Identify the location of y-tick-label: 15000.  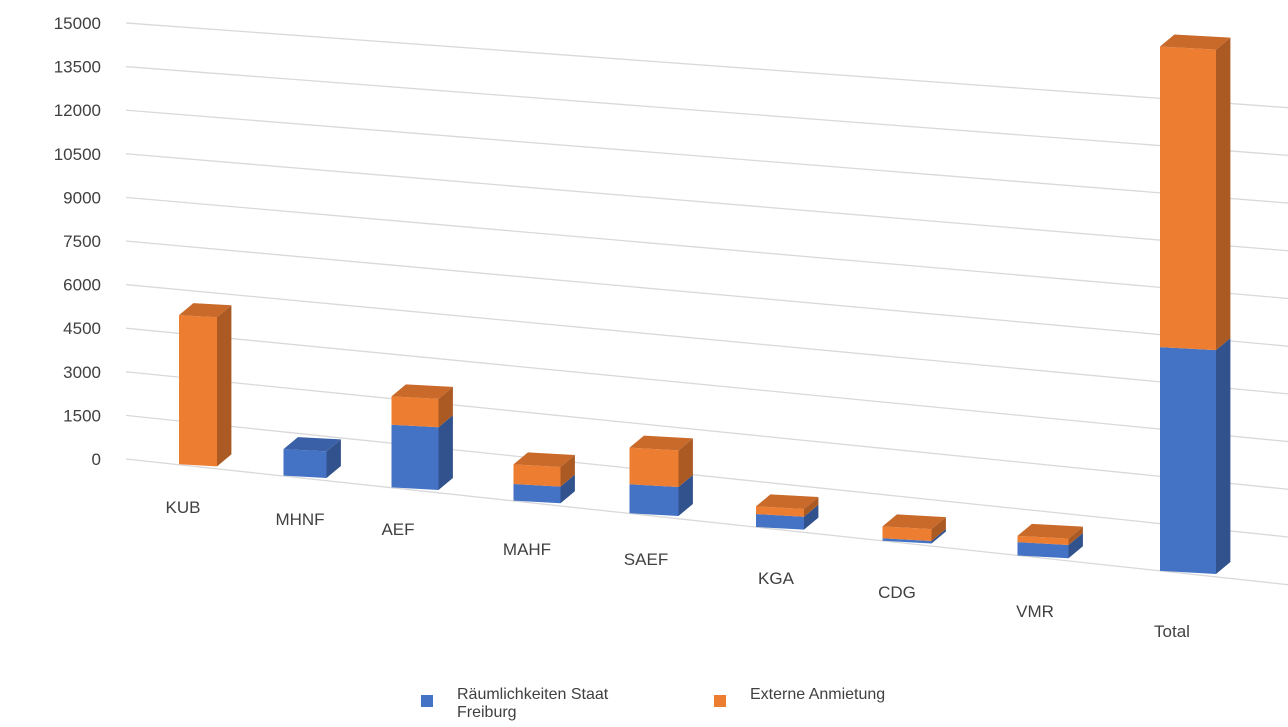
(77, 23).